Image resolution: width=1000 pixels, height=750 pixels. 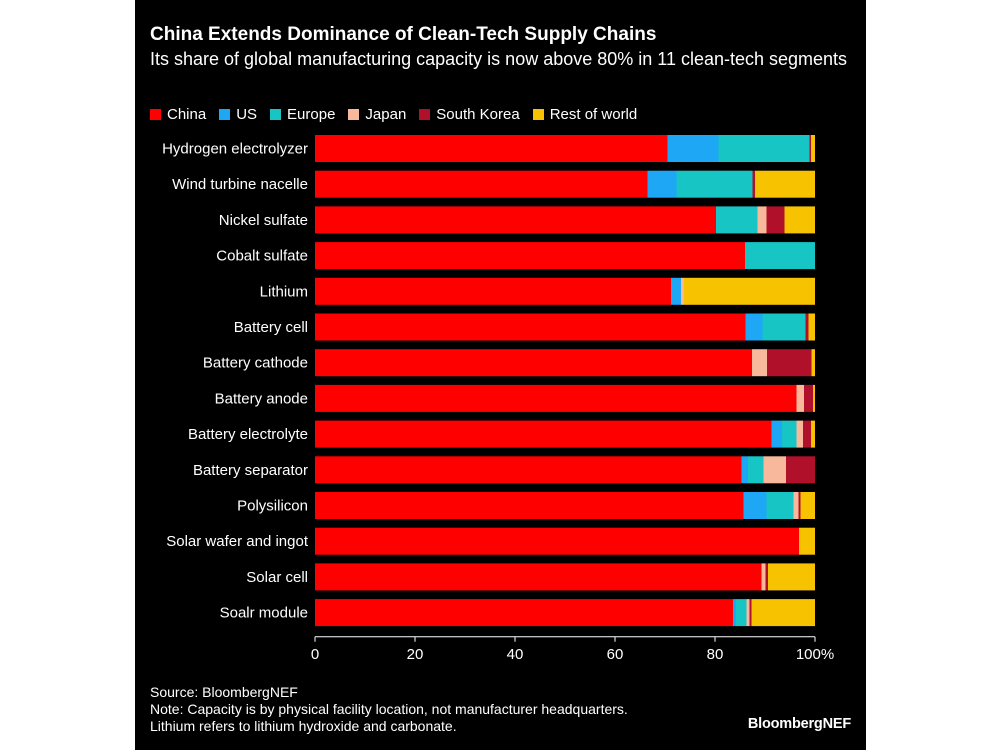 What do you see at coordinates (224, 692) in the screenshot?
I see `source-note: Source: BloombergNEF` at bounding box center [224, 692].